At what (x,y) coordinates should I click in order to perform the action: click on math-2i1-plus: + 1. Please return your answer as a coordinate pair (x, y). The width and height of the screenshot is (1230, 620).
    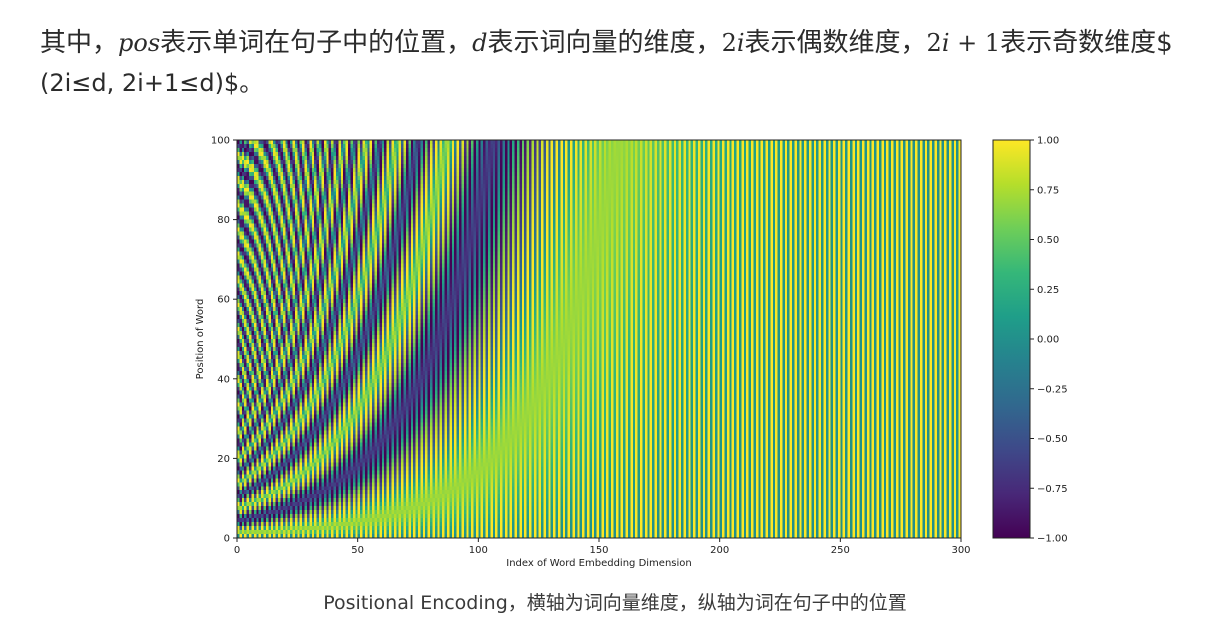
    Looking at the image, I should click on (975, 43).